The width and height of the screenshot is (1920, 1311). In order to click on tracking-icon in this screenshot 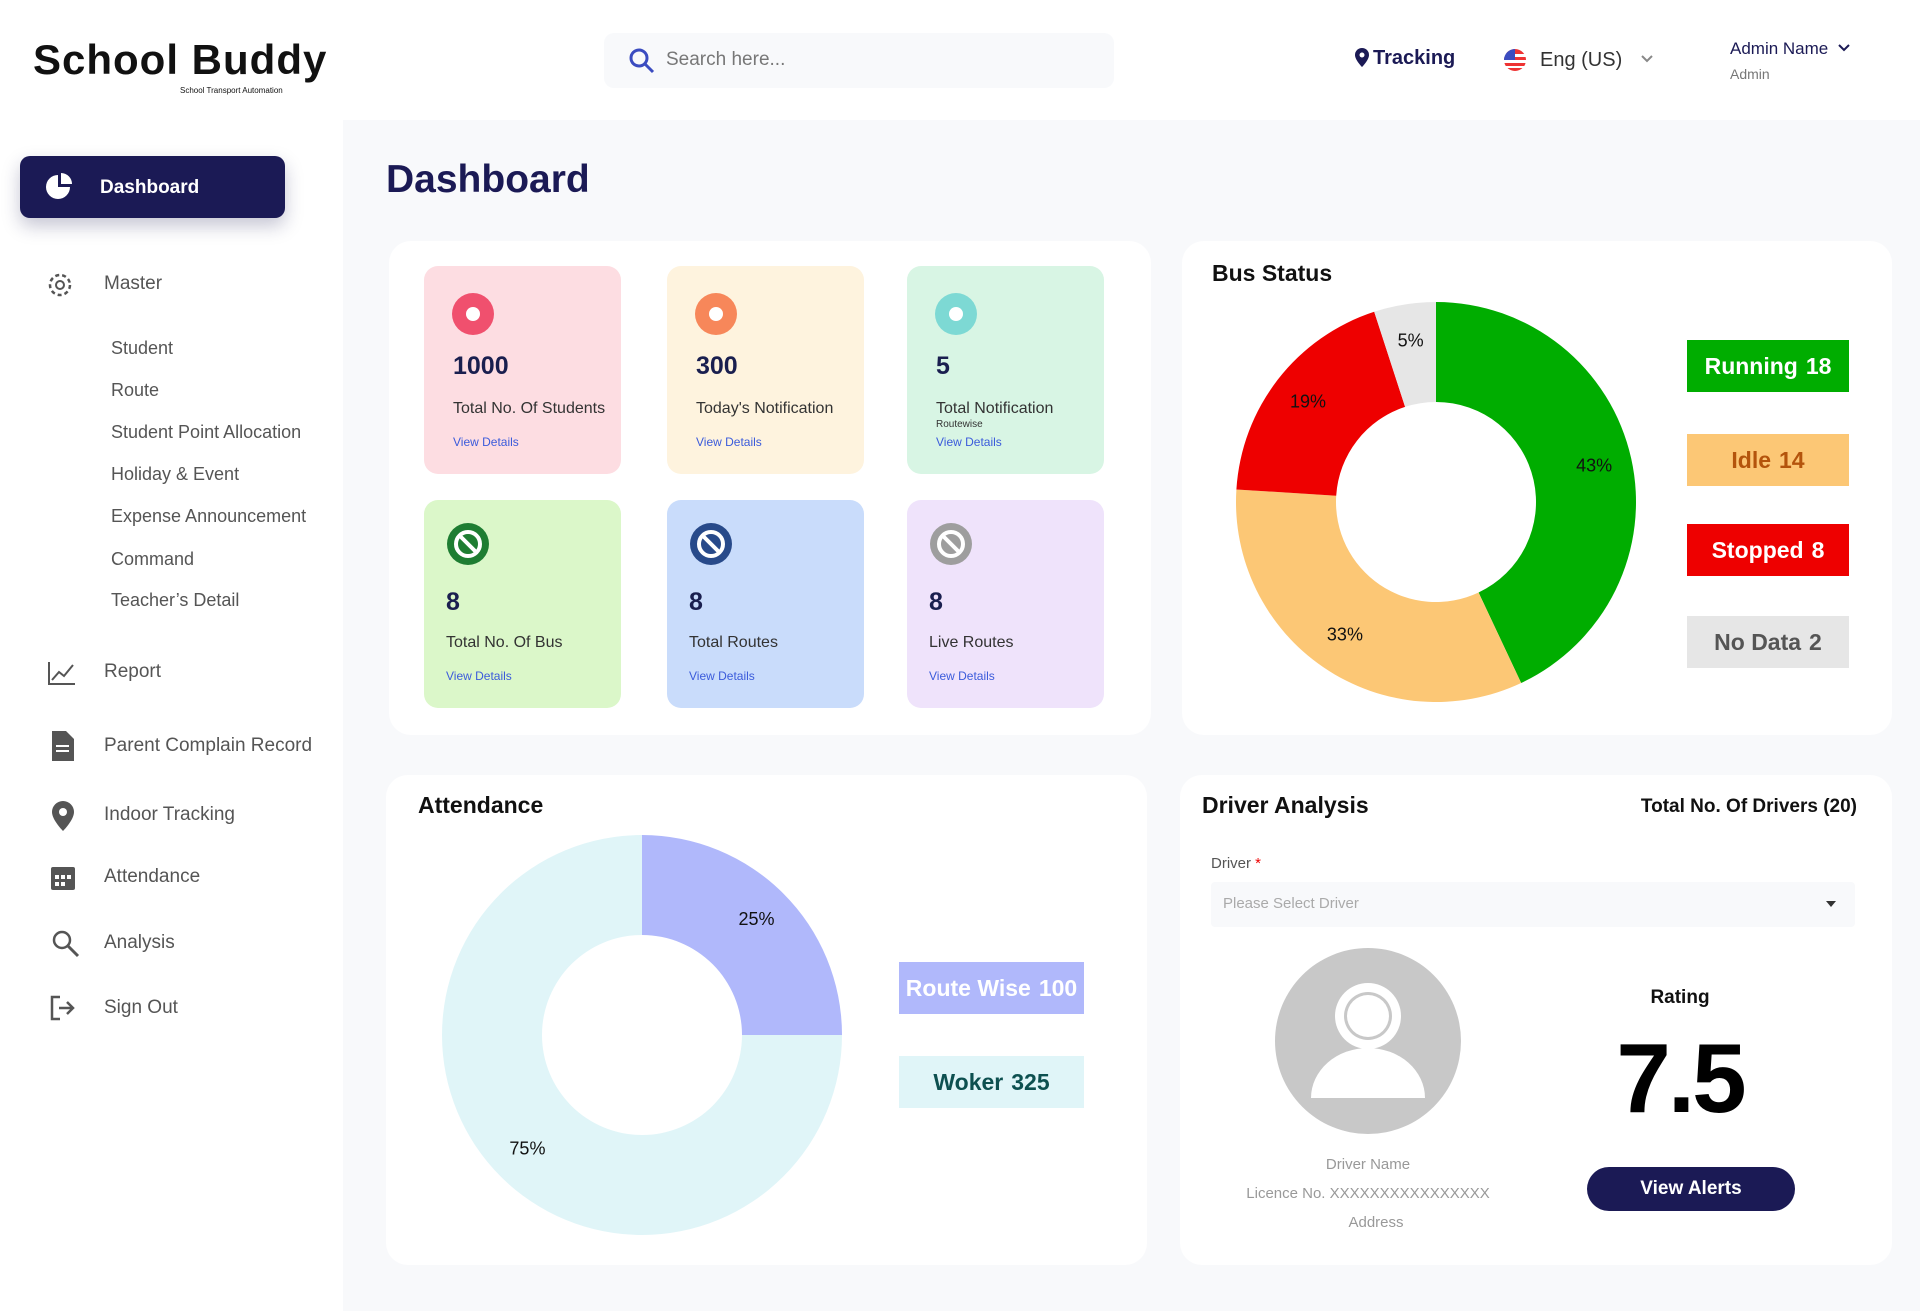, I will do `click(1362, 57)`.